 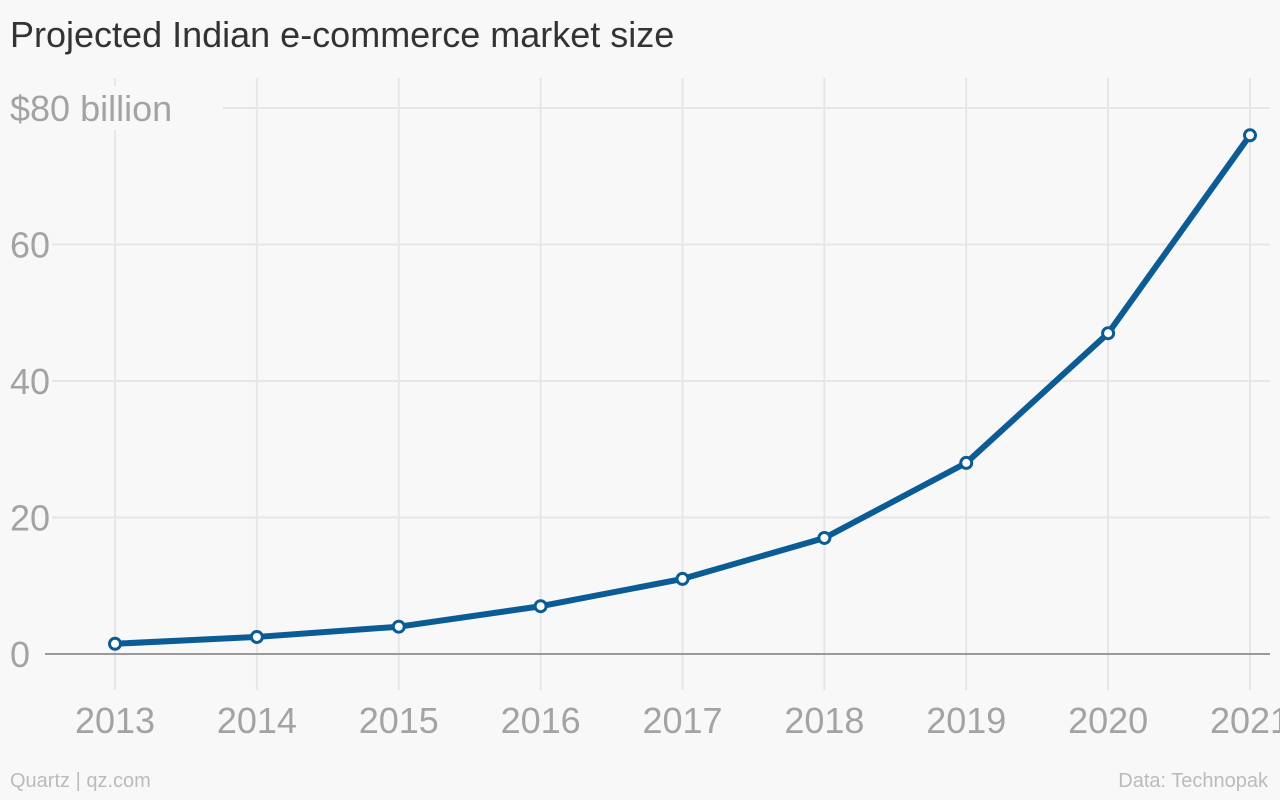 I want to click on x-tick-label: 2013, so click(x=115, y=720).